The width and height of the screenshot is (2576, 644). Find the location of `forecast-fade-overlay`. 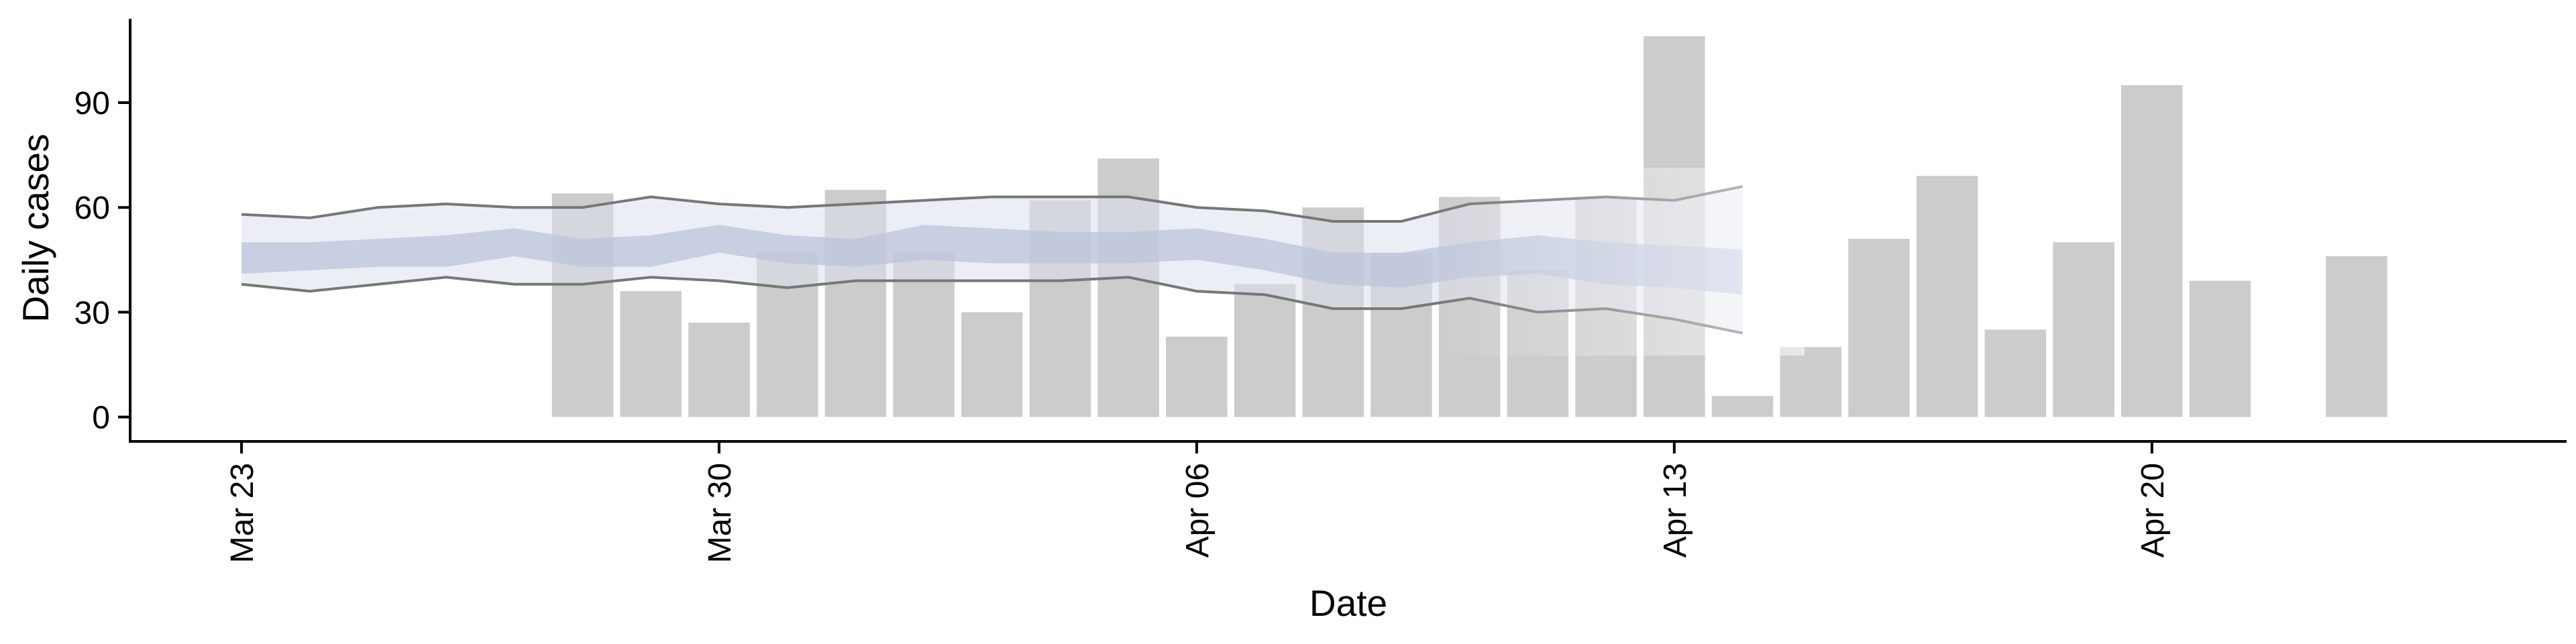

forecast-fade-overlay is located at coordinates (1617, 262).